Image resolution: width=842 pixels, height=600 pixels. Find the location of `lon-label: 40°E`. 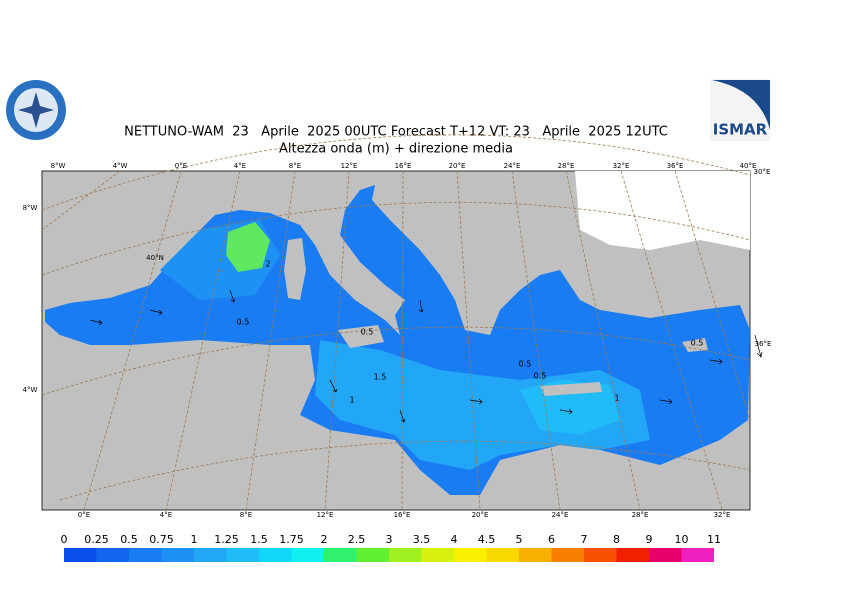

lon-label: 40°E is located at coordinates (748, 166).